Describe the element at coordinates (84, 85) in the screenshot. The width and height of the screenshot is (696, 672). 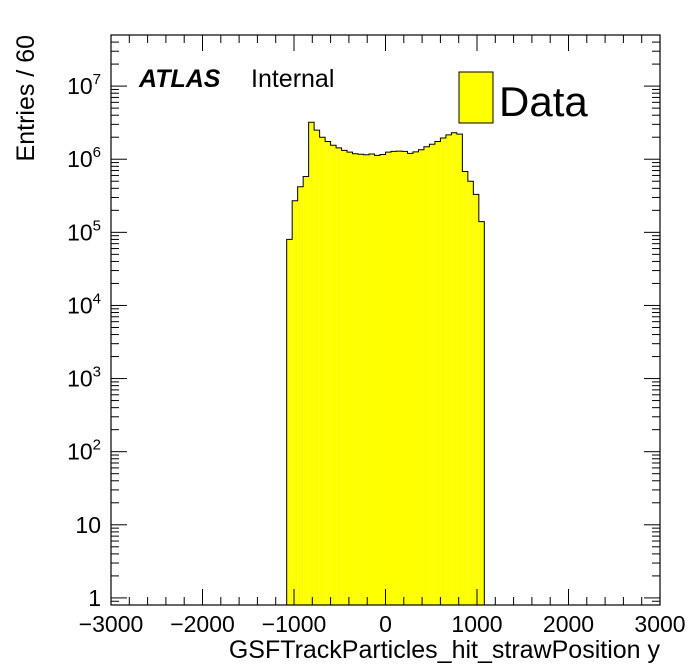
I see `y-tick-label: 10⁷` at that location.